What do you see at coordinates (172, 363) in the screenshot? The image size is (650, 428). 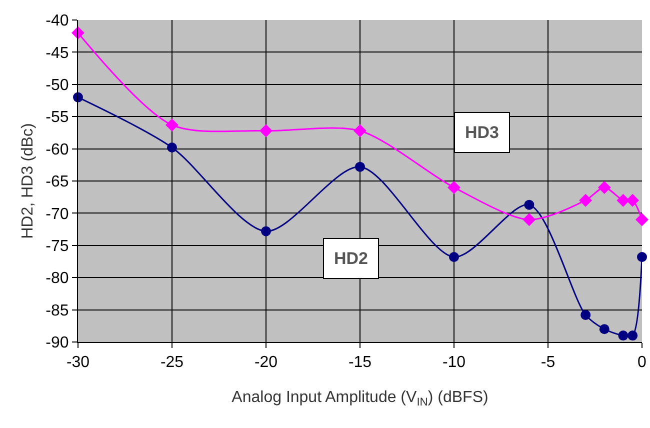 I see `x-tick-label: -25` at bounding box center [172, 363].